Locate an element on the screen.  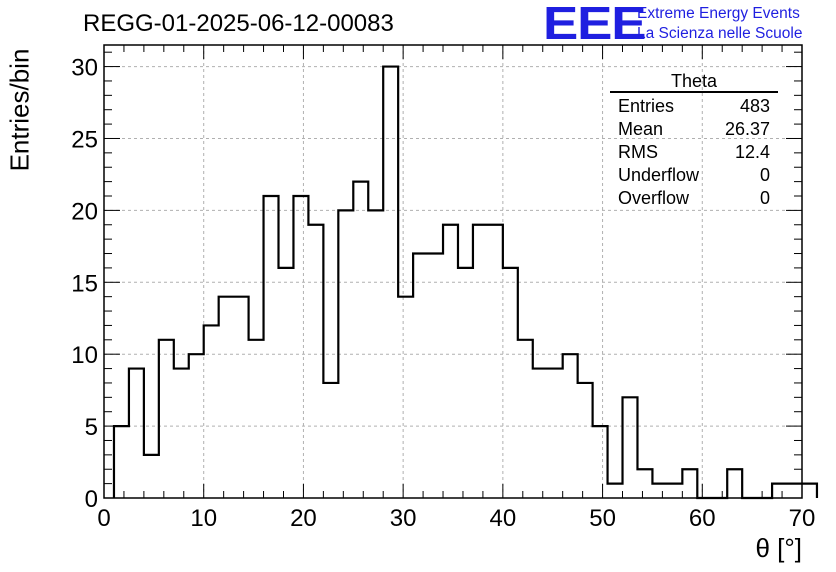
x-tick-label: 70 is located at coordinates (802, 518).